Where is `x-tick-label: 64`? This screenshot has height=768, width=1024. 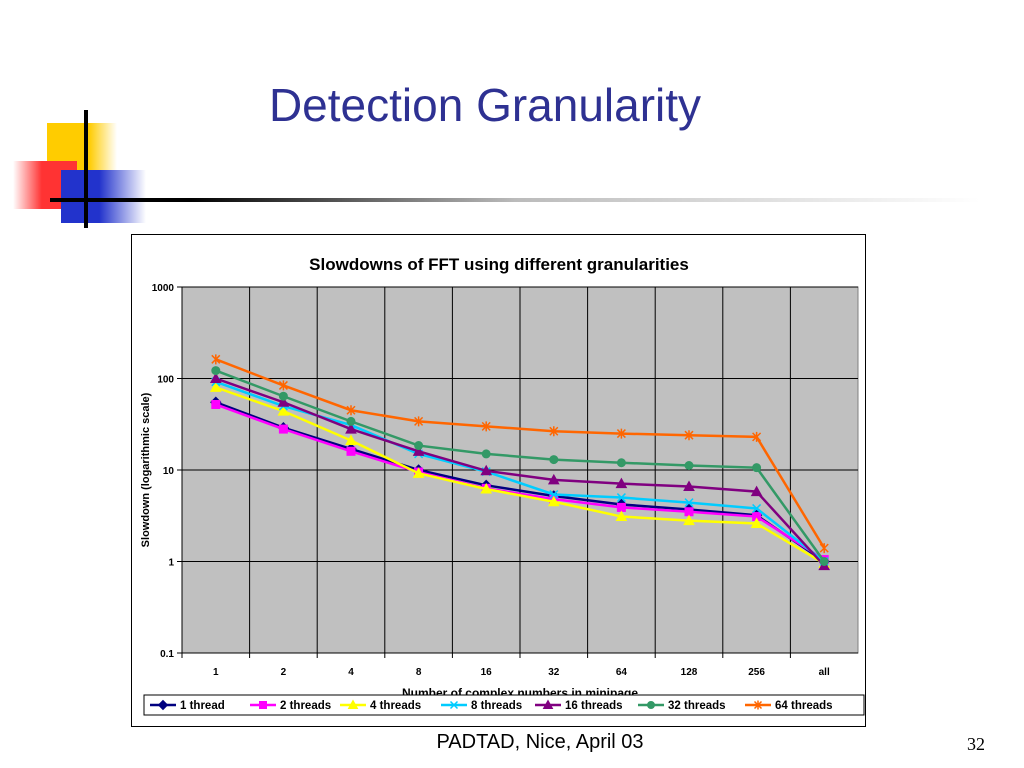 x-tick-label: 64 is located at coordinates (622, 672).